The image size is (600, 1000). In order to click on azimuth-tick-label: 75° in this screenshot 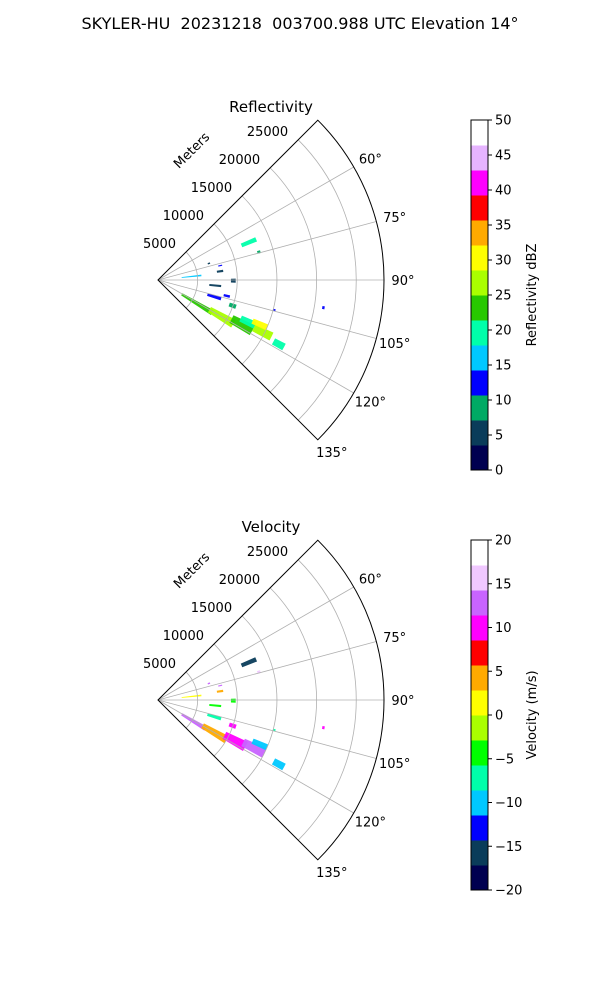, I will do `click(394, 638)`.